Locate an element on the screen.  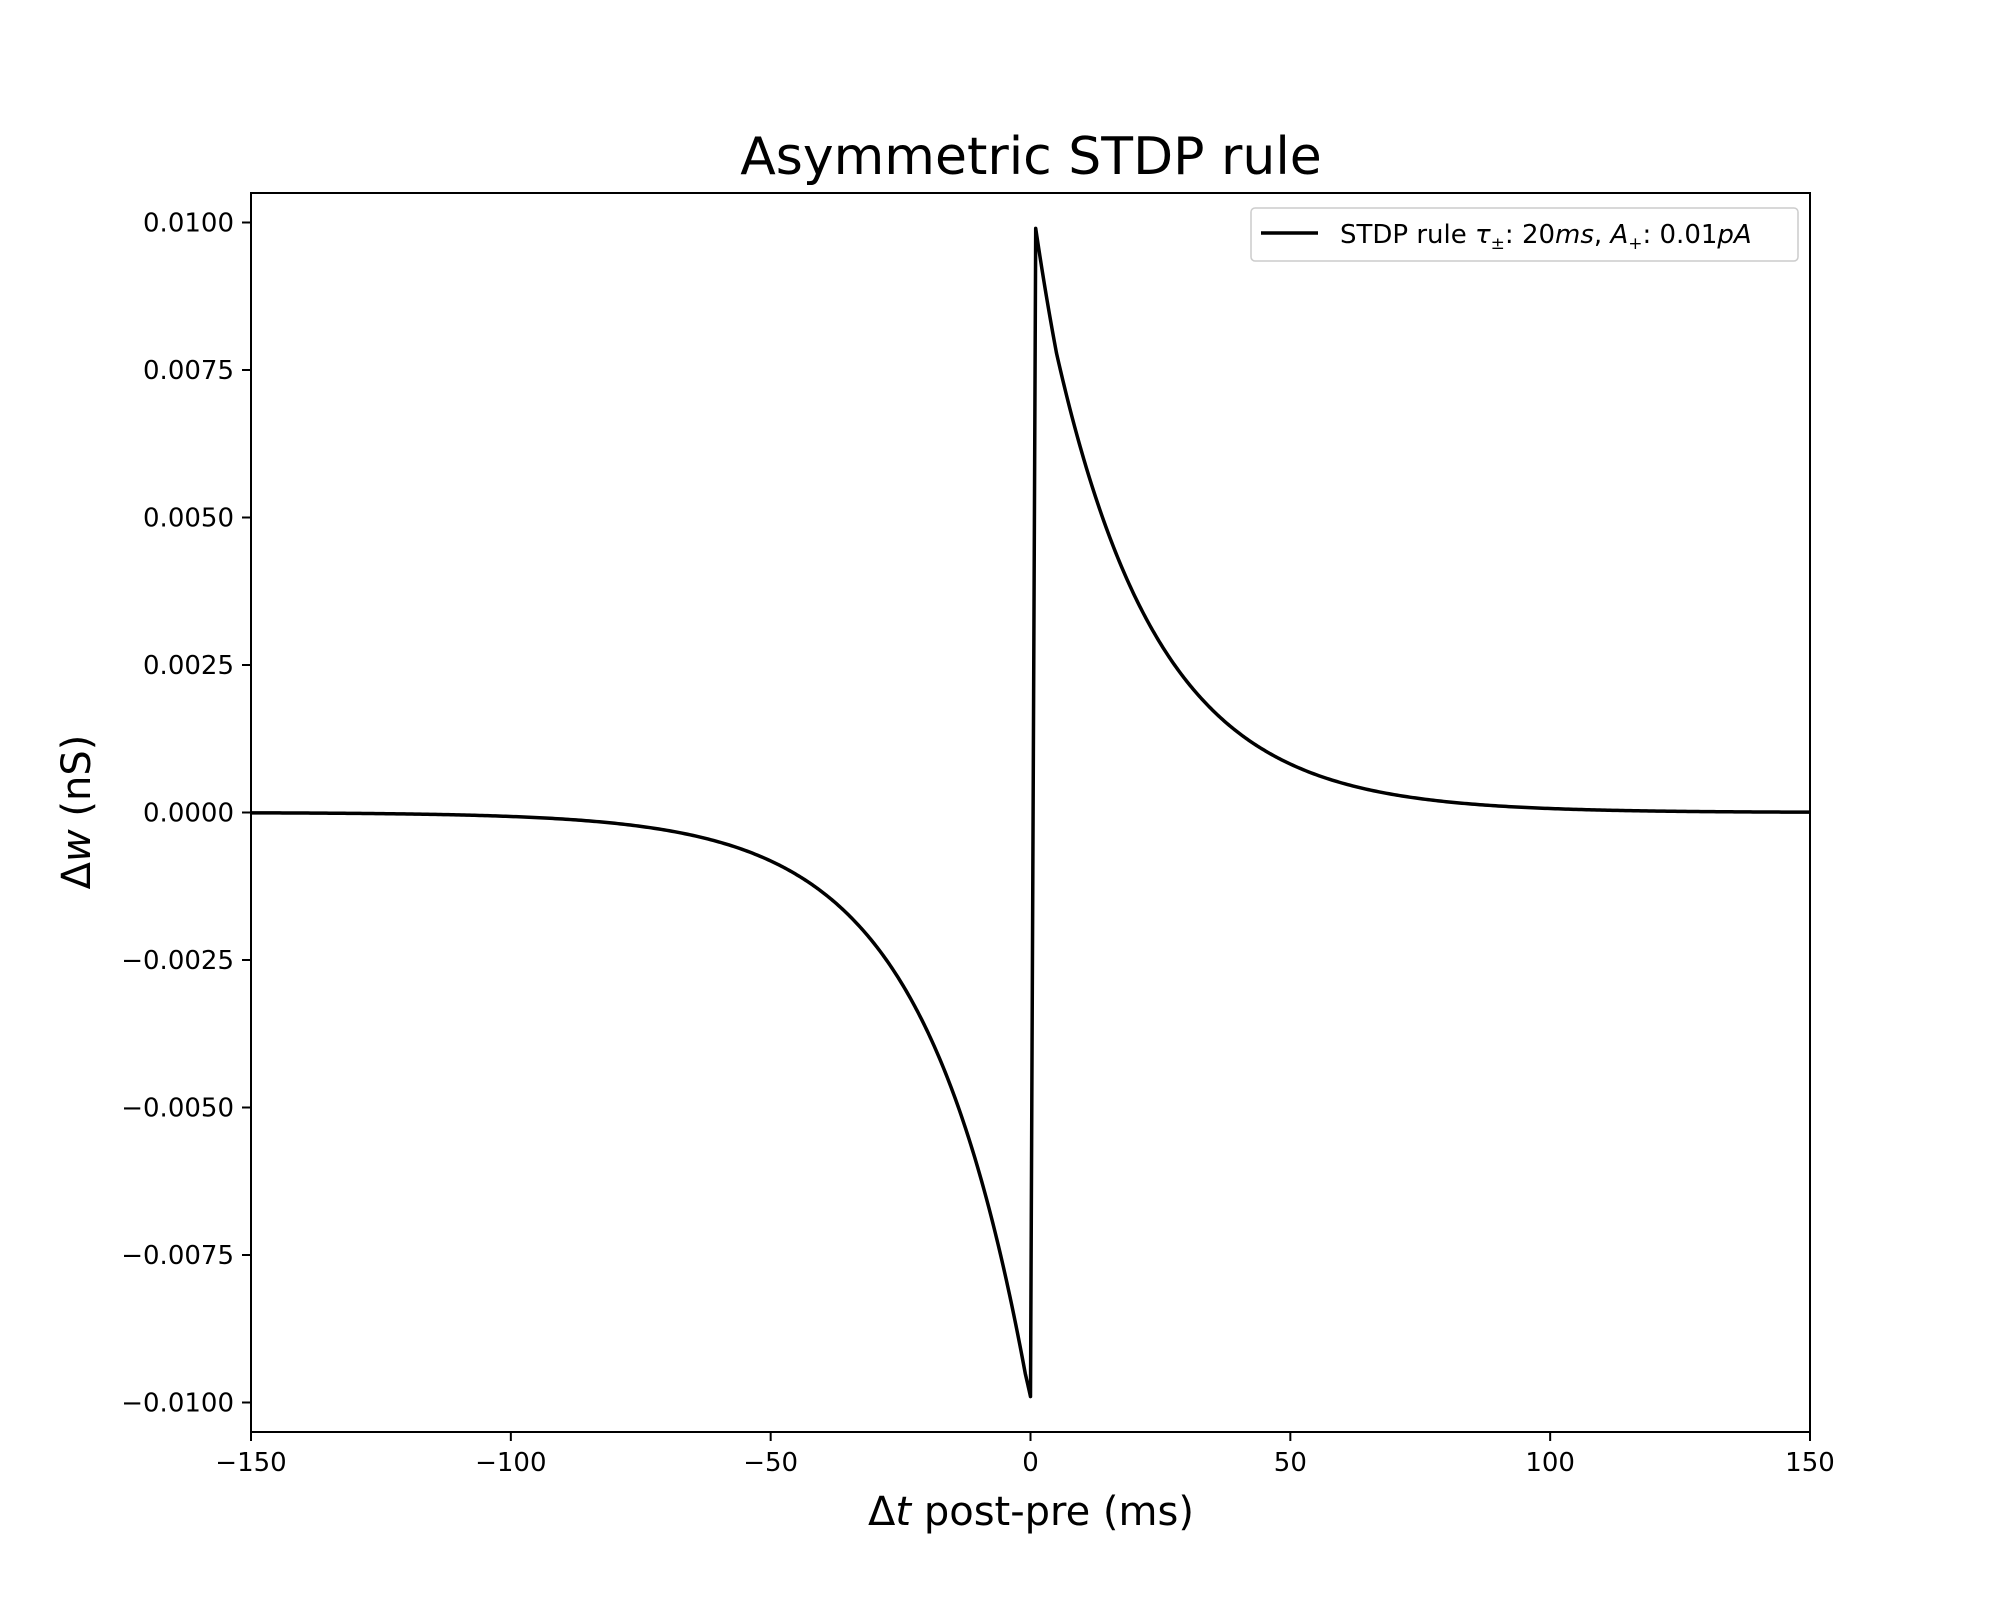
y-axis-label-var: w is located at coordinates (77, 845).